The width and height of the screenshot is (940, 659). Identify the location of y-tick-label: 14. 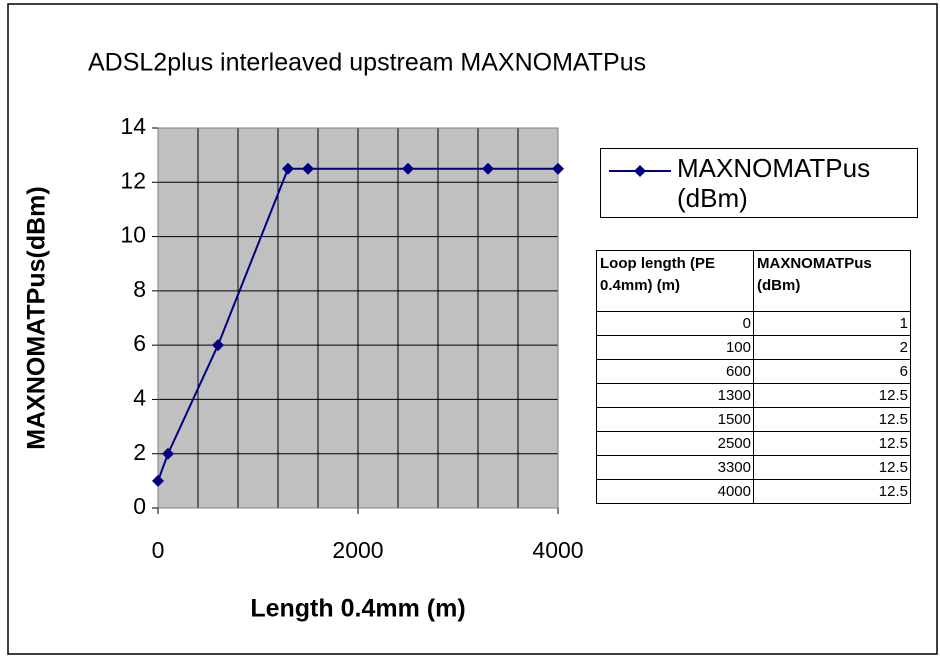
(133, 126).